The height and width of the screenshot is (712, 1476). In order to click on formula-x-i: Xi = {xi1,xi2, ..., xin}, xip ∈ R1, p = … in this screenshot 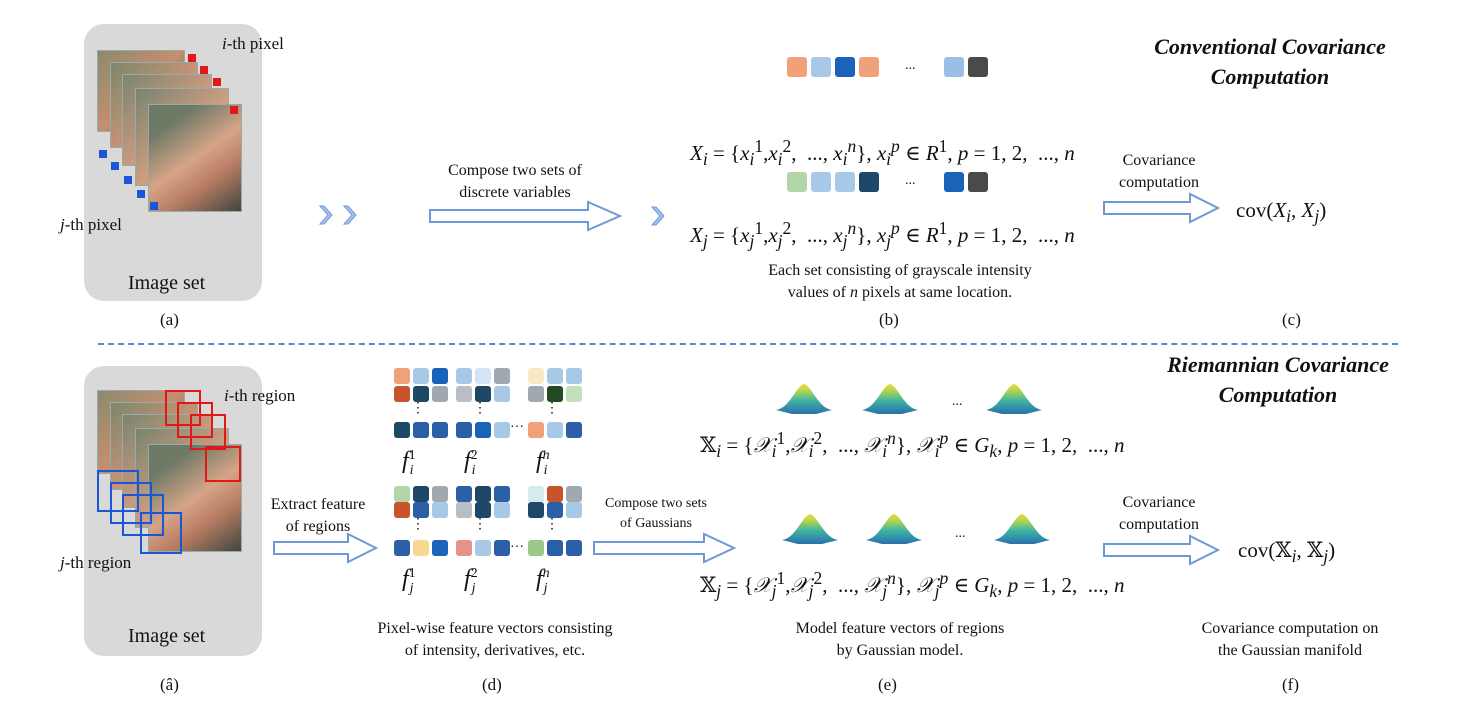, I will do `click(882, 153)`.